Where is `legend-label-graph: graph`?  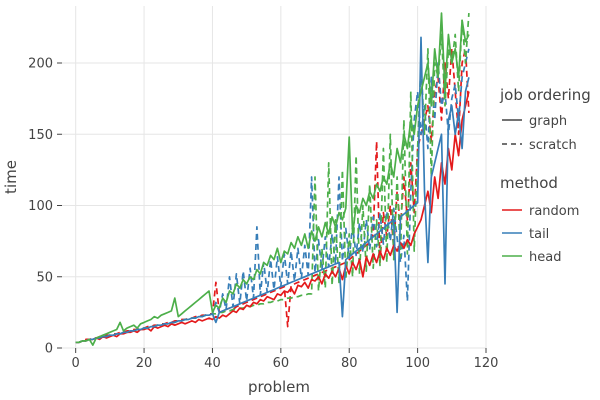 legend-label-graph: graph is located at coordinates (548, 121).